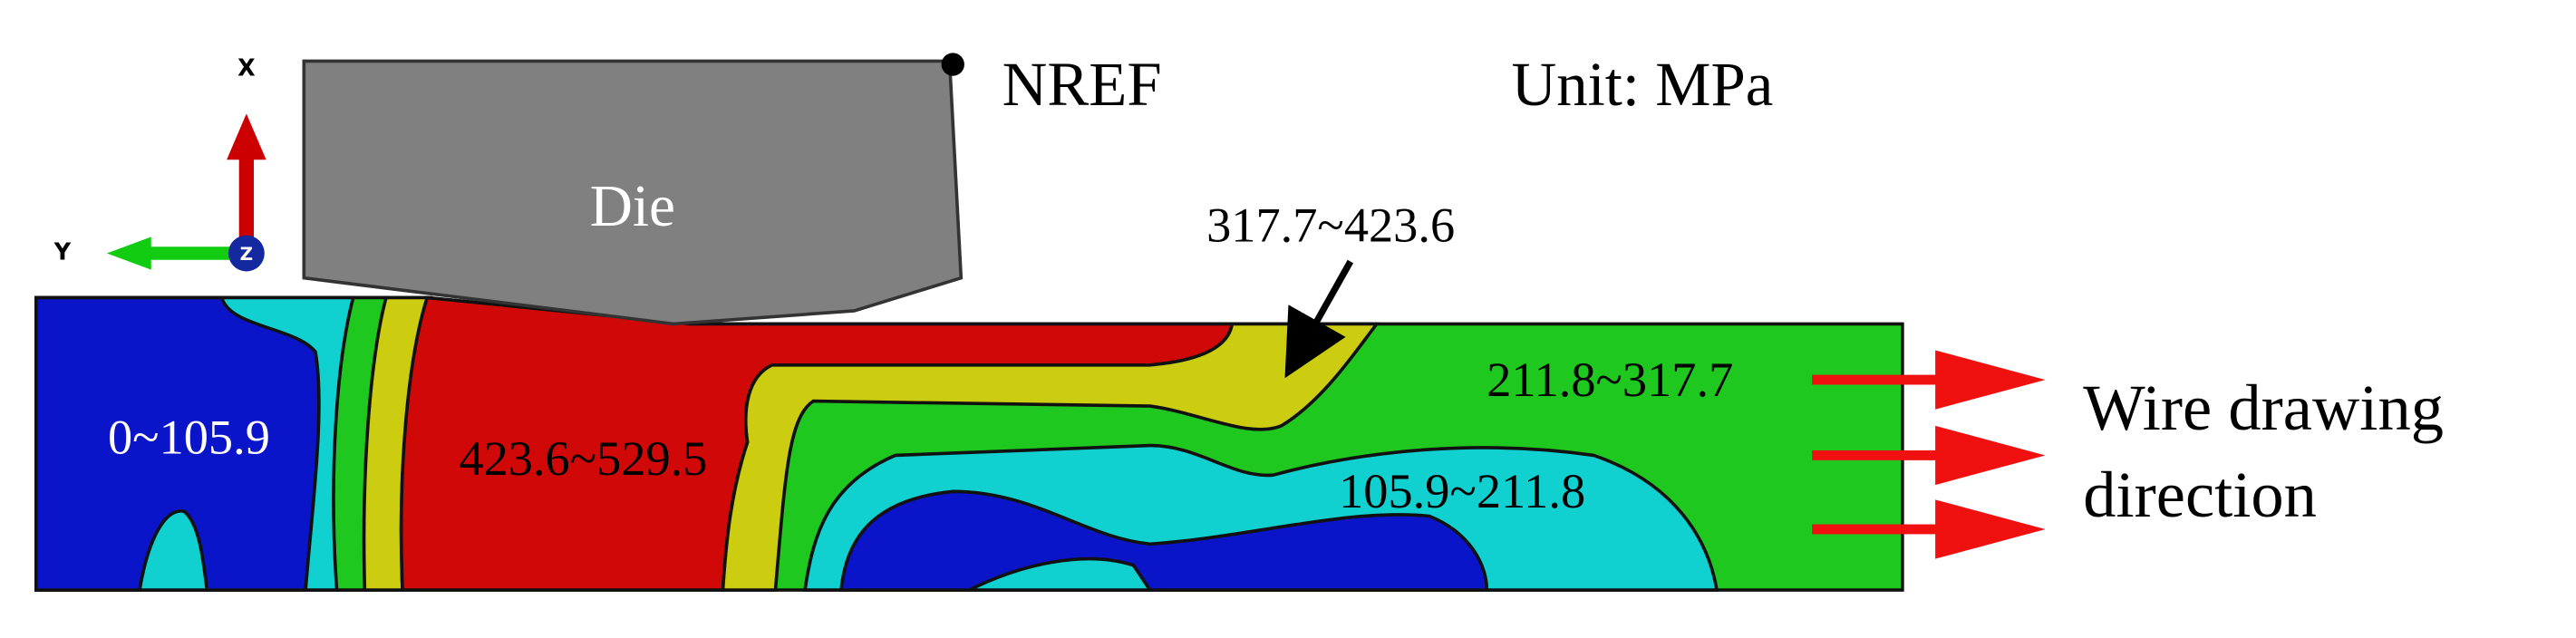  Describe the element at coordinates (1319, 319) in the screenshot. I see `pointer-arrow` at that location.